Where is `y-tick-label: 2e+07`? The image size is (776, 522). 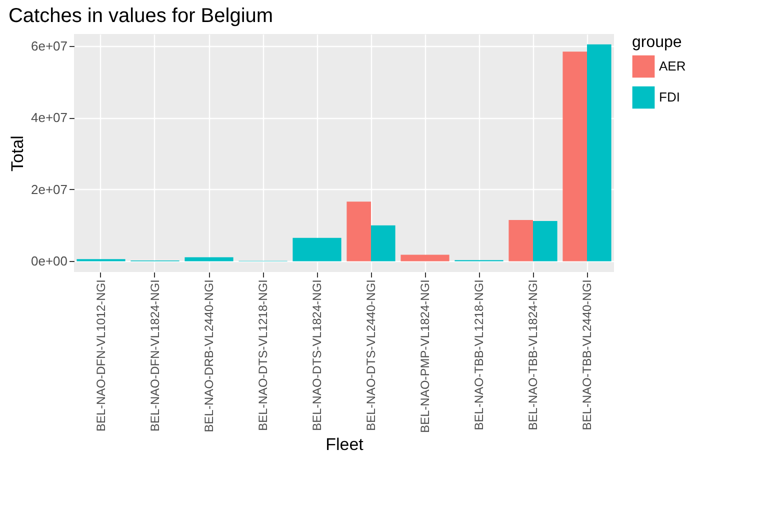 y-tick-label: 2e+07 is located at coordinates (49, 189).